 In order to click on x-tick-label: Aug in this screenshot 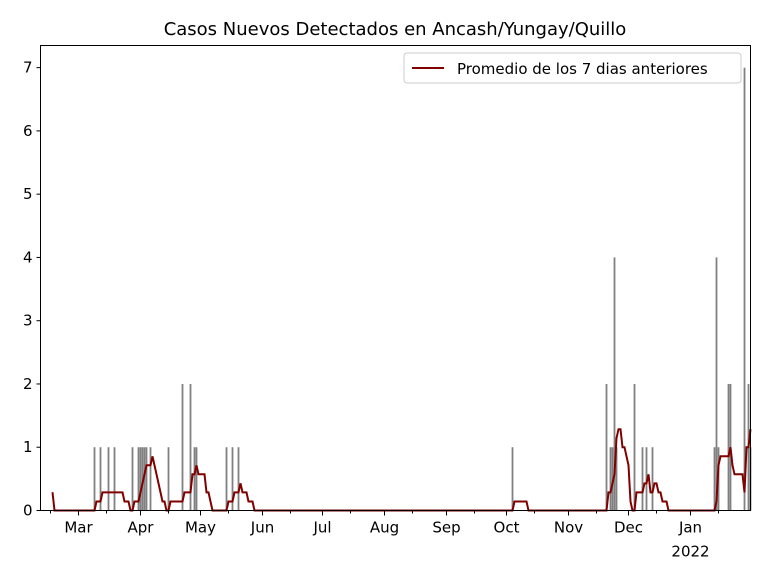, I will do `click(384, 528)`.